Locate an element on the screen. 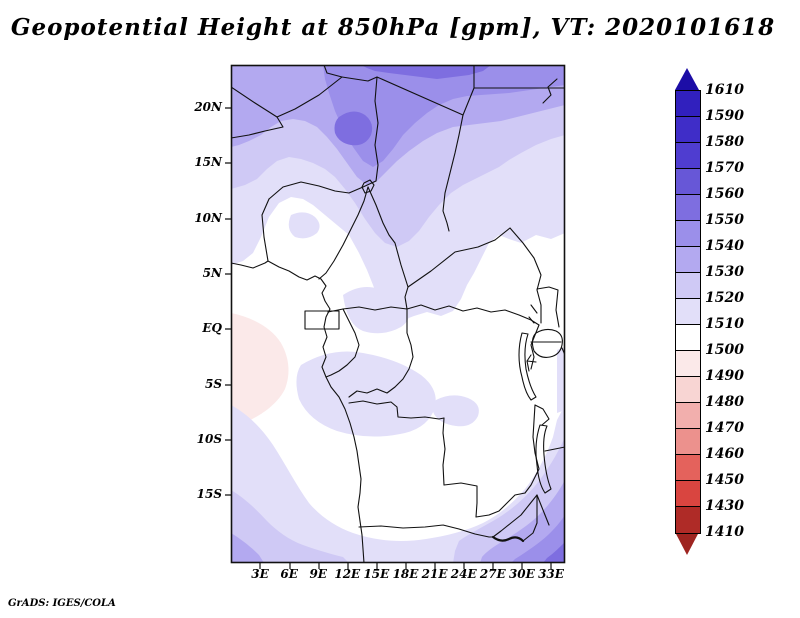  x-axis-label: 24E is located at coordinates (463, 574).